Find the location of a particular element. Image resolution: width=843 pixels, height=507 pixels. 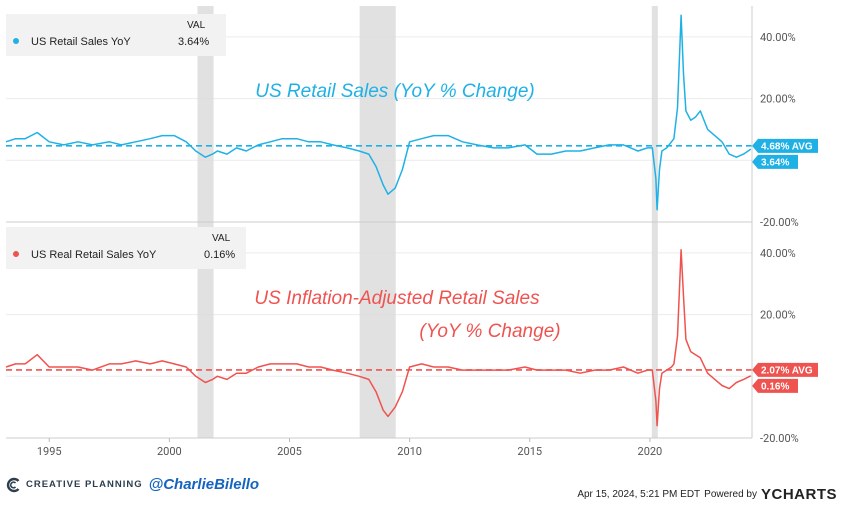

bottom-ytick-label-2: -20.00% is located at coordinates (779, 438).